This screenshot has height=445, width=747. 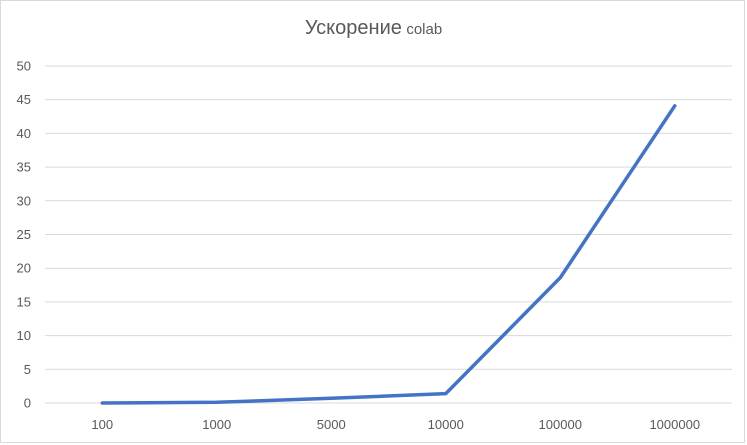 I want to click on x-tick-label: 10000, so click(x=446, y=424).